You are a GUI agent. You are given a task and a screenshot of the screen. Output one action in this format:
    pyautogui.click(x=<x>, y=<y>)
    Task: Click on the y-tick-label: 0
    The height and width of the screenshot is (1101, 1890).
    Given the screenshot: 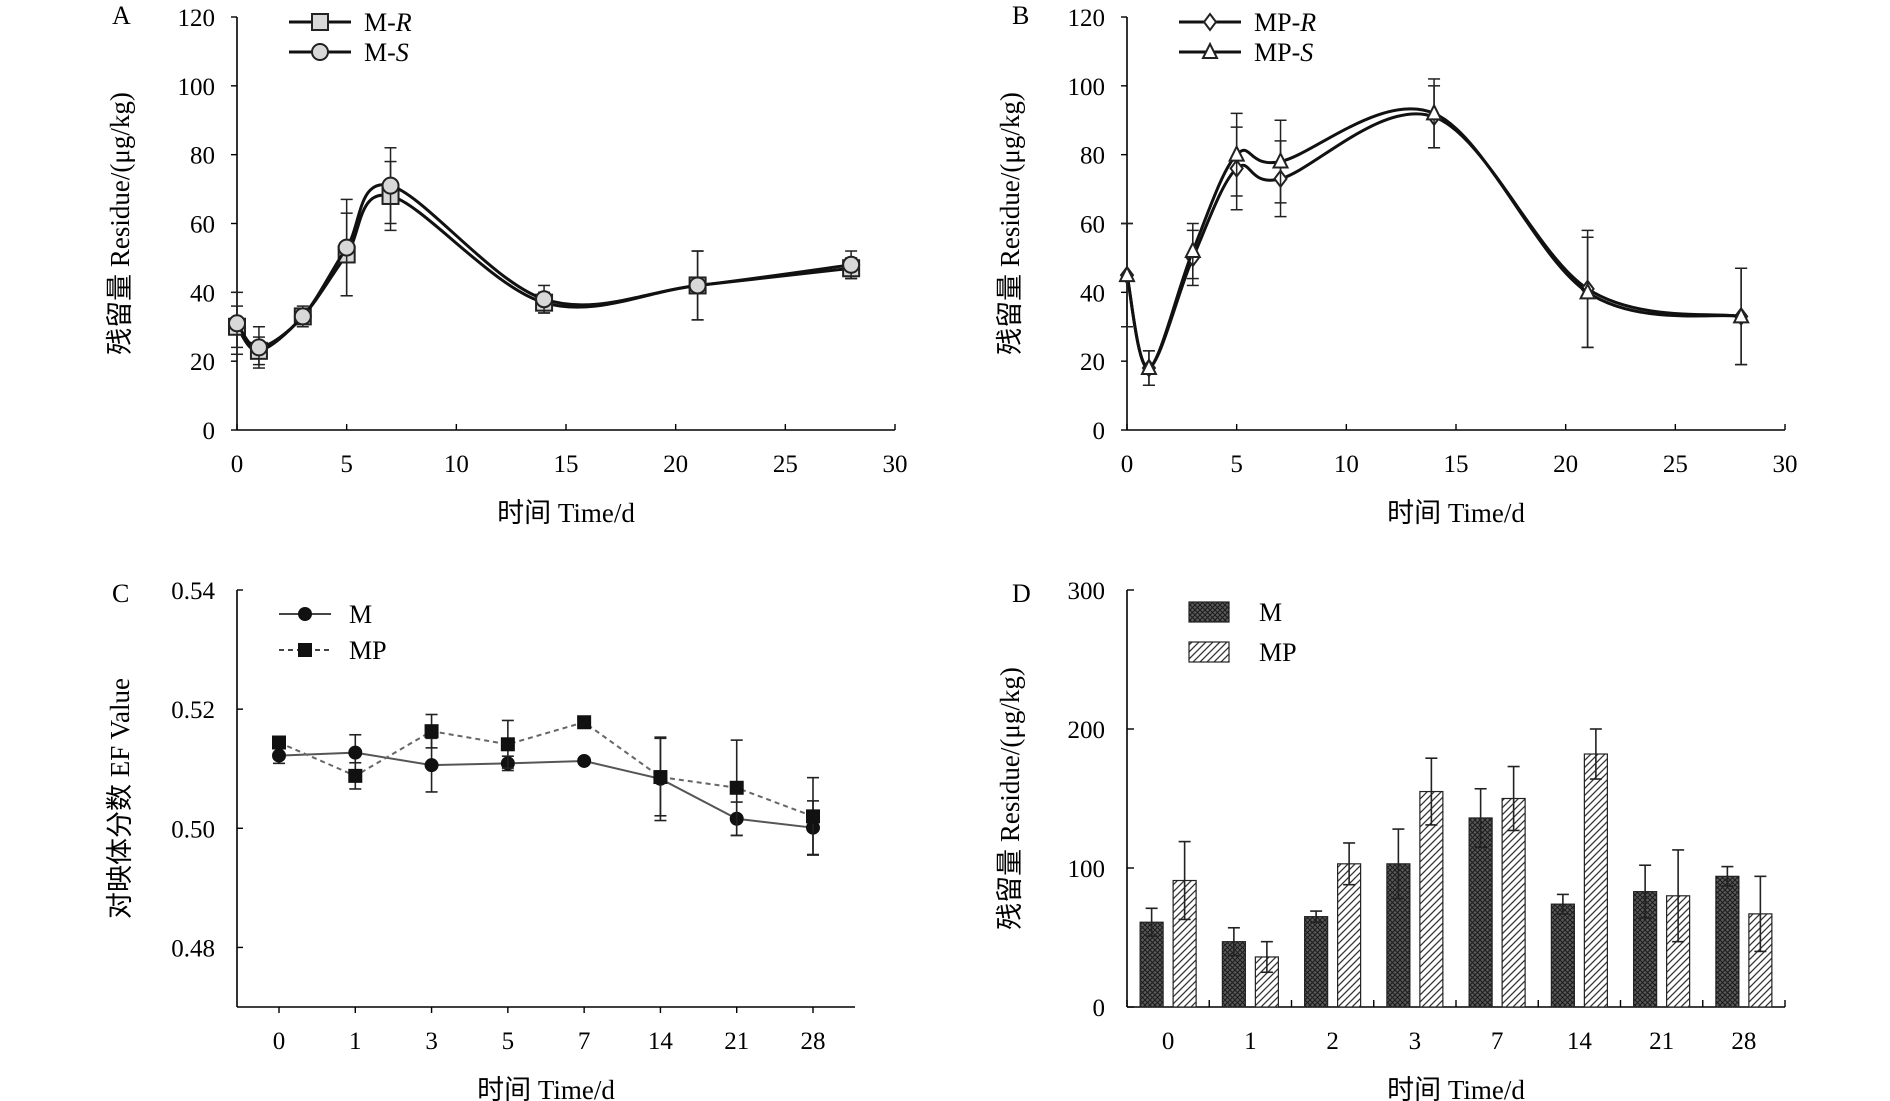 What is the action you would take?
    pyautogui.click(x=209, y=431)
    